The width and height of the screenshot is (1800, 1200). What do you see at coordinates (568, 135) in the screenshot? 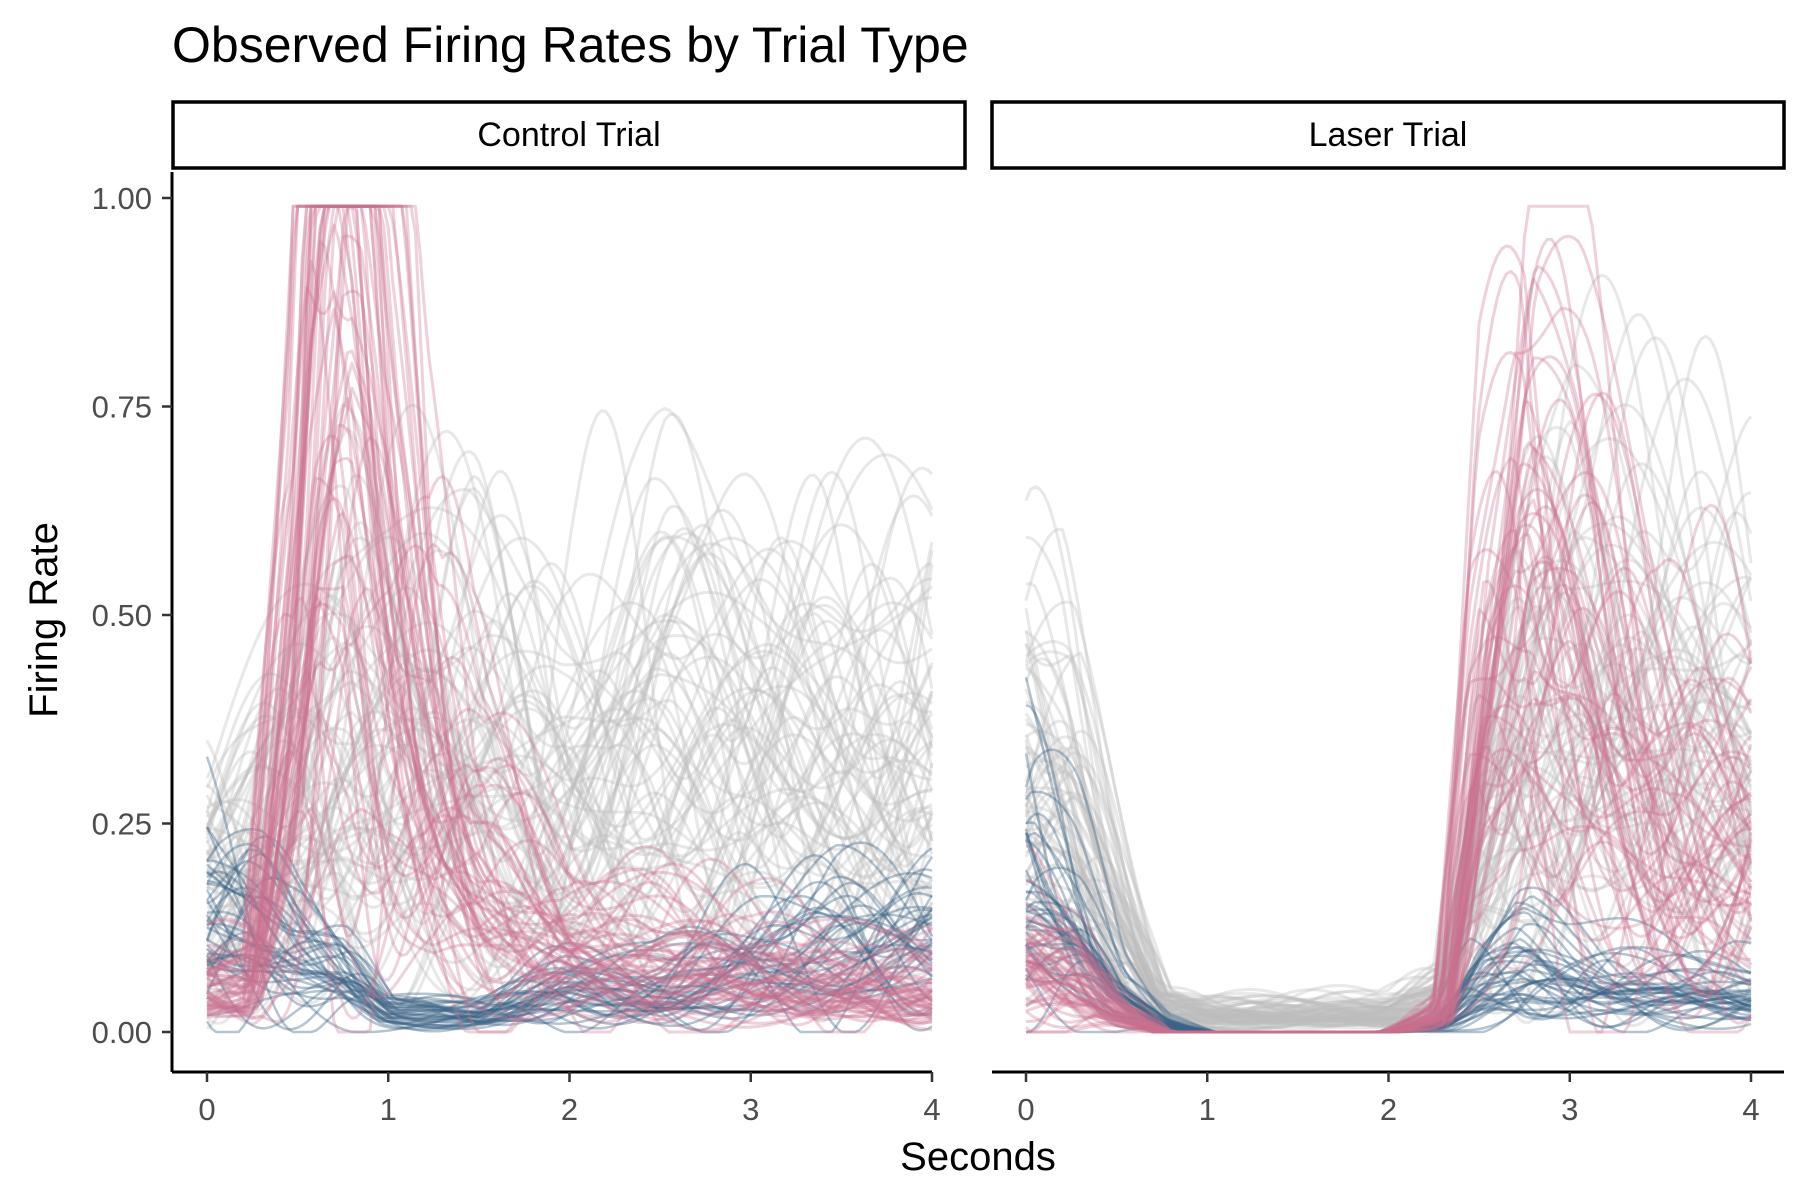
I see `strip-label-control-trial: Control Trial` at bounding box center [568, 135].